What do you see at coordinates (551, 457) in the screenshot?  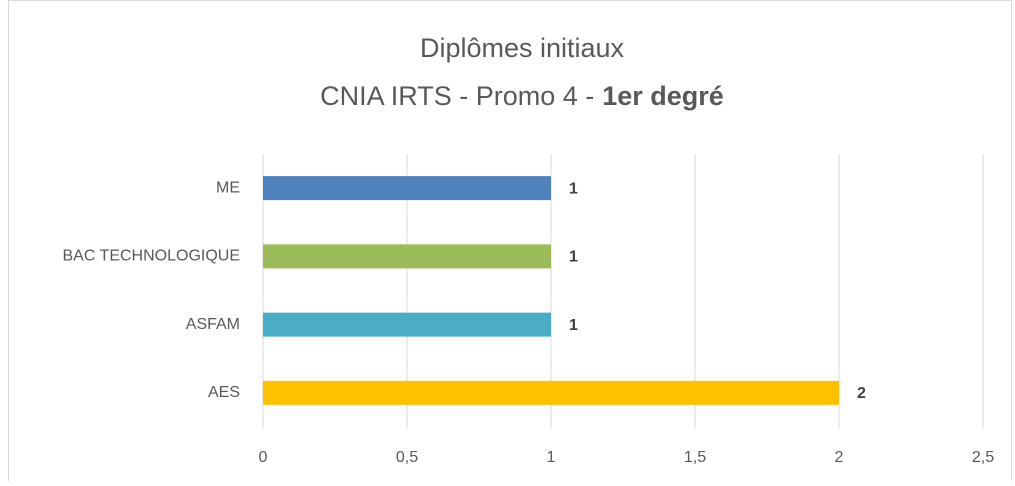 I see `x-tick-label: 1` at bounding box center [551, 457].